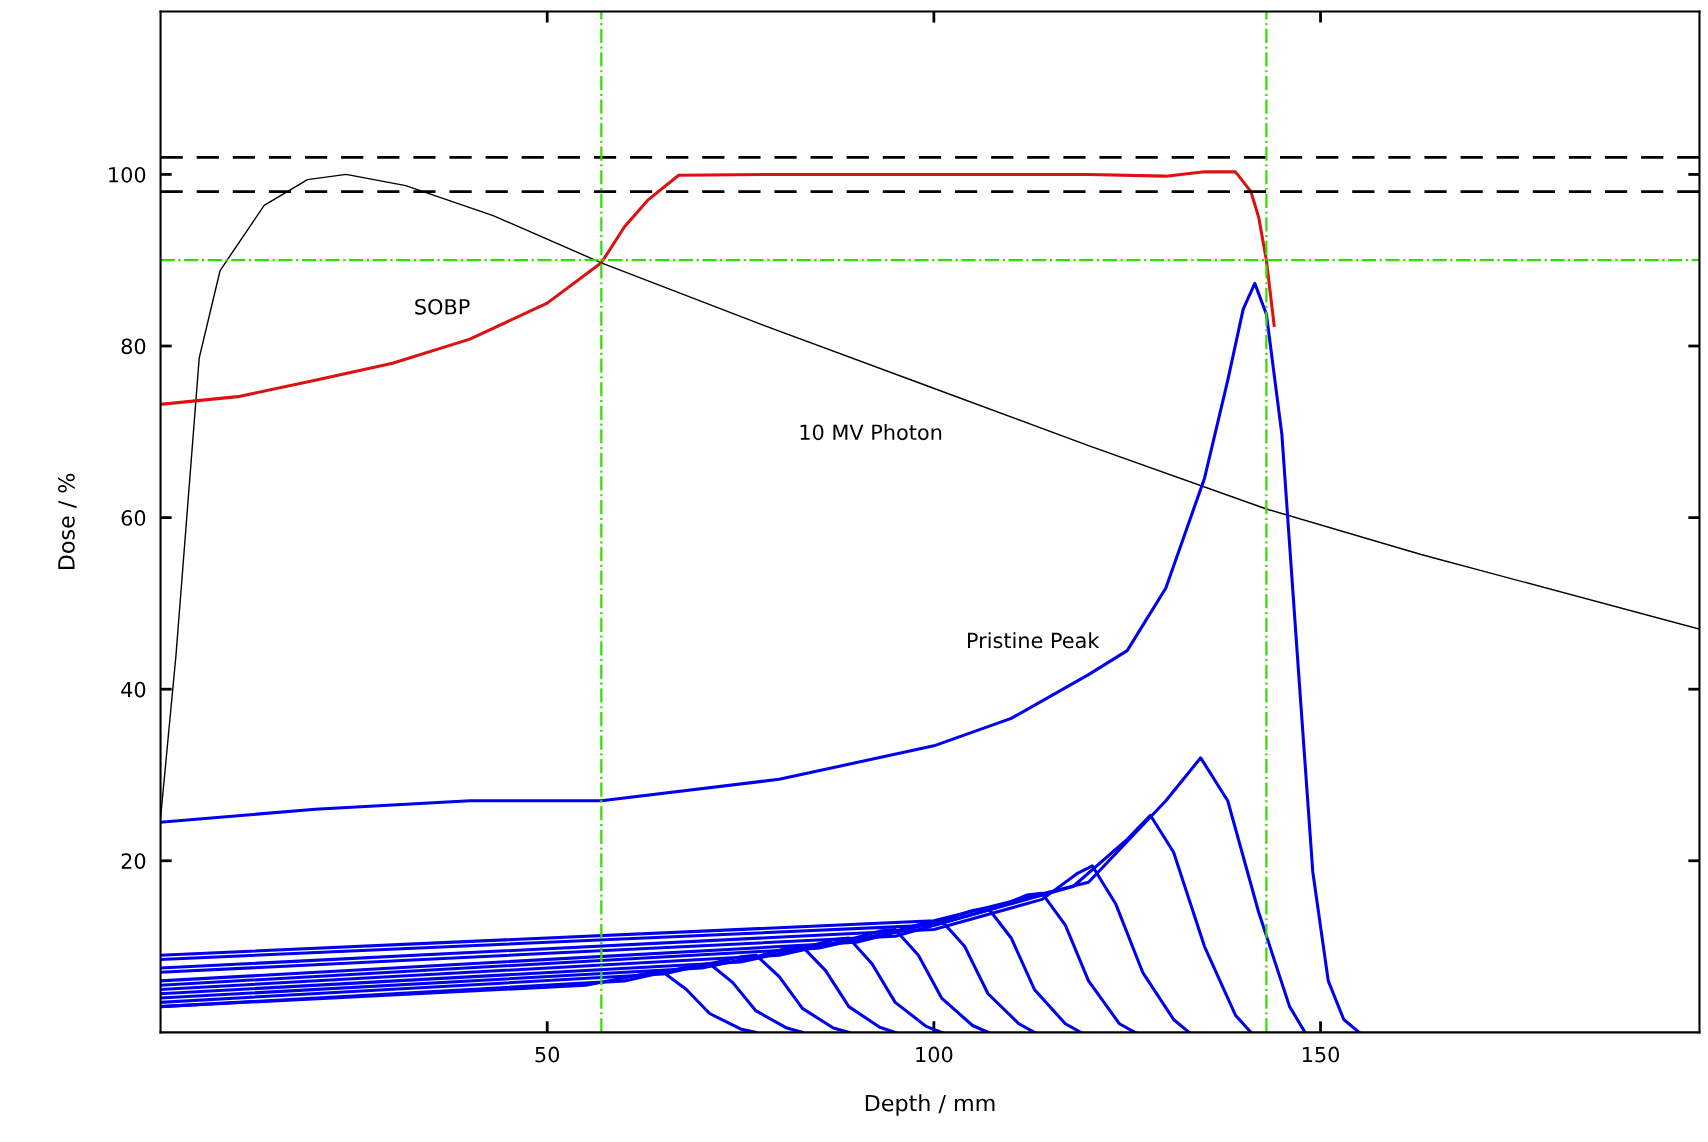  Describe the element at coordinates (127, 174) in the screenshot. I see `y-tick-label: 100` at that location.